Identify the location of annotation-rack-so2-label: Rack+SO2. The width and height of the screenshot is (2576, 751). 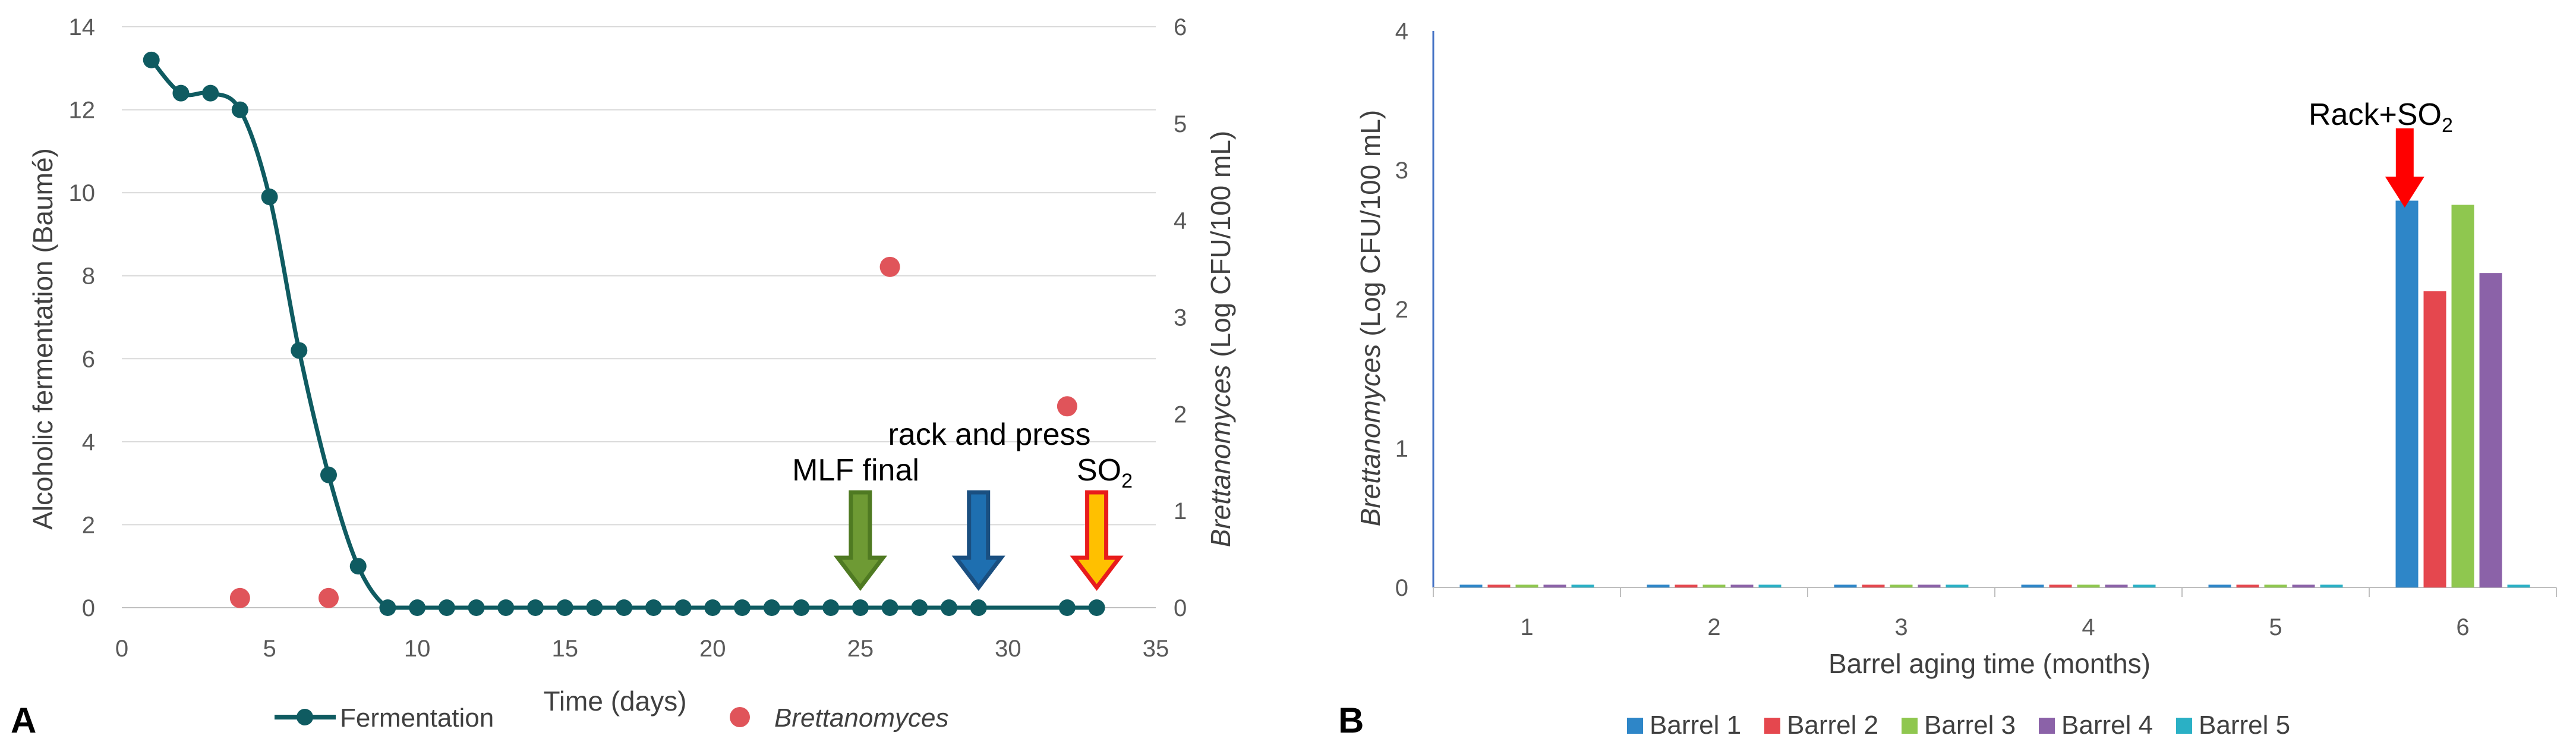
(2381, 117).